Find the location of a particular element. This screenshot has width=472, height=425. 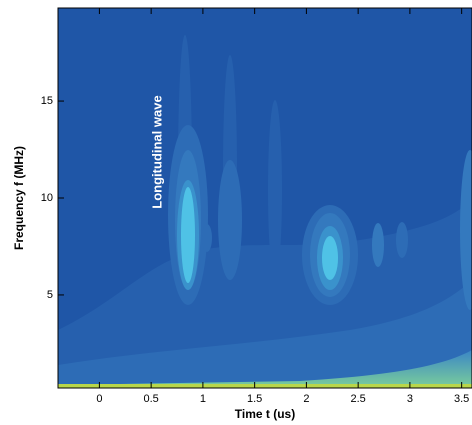

x-tick-label: 2 is located at coordinates (306, 399).